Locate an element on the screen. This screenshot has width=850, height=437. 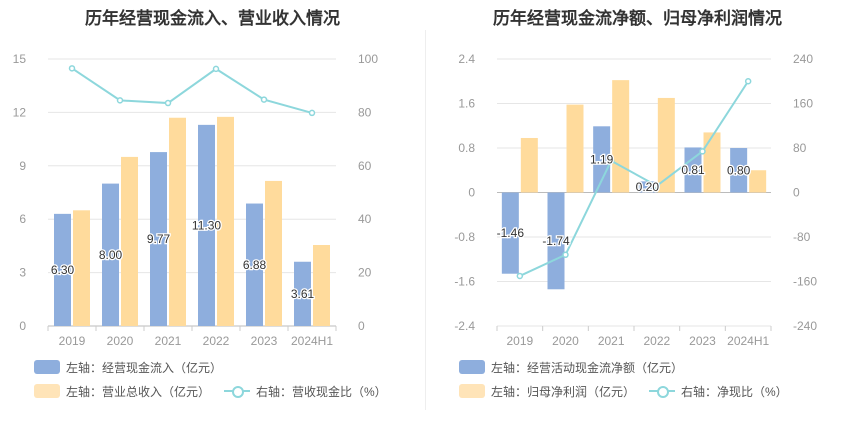
right-data-label: -1.46 is located at coordinates (511, 233).